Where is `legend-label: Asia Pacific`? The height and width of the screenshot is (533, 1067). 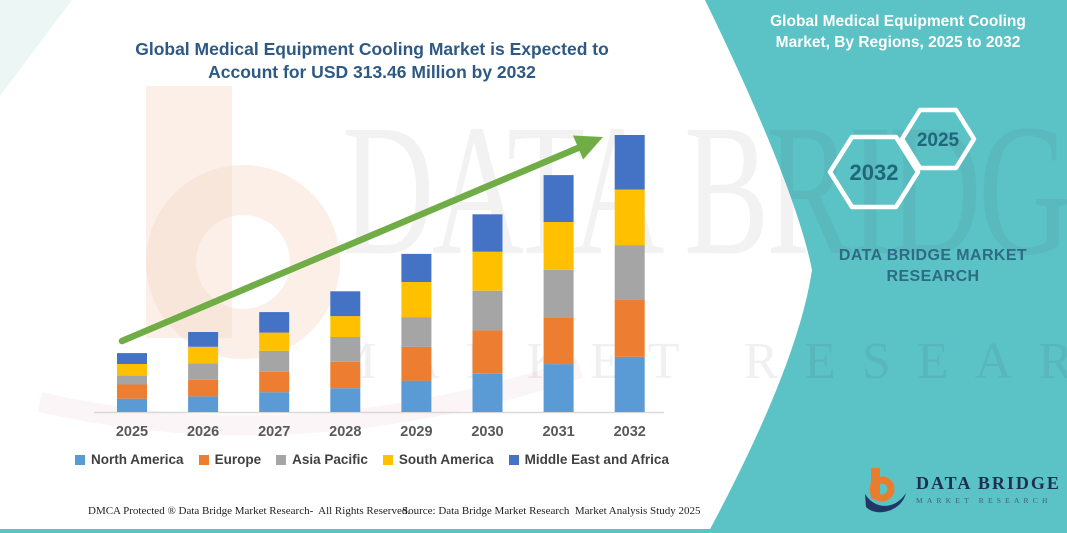 legend-label: Asia Pacific is located at coordinates (330, 459).